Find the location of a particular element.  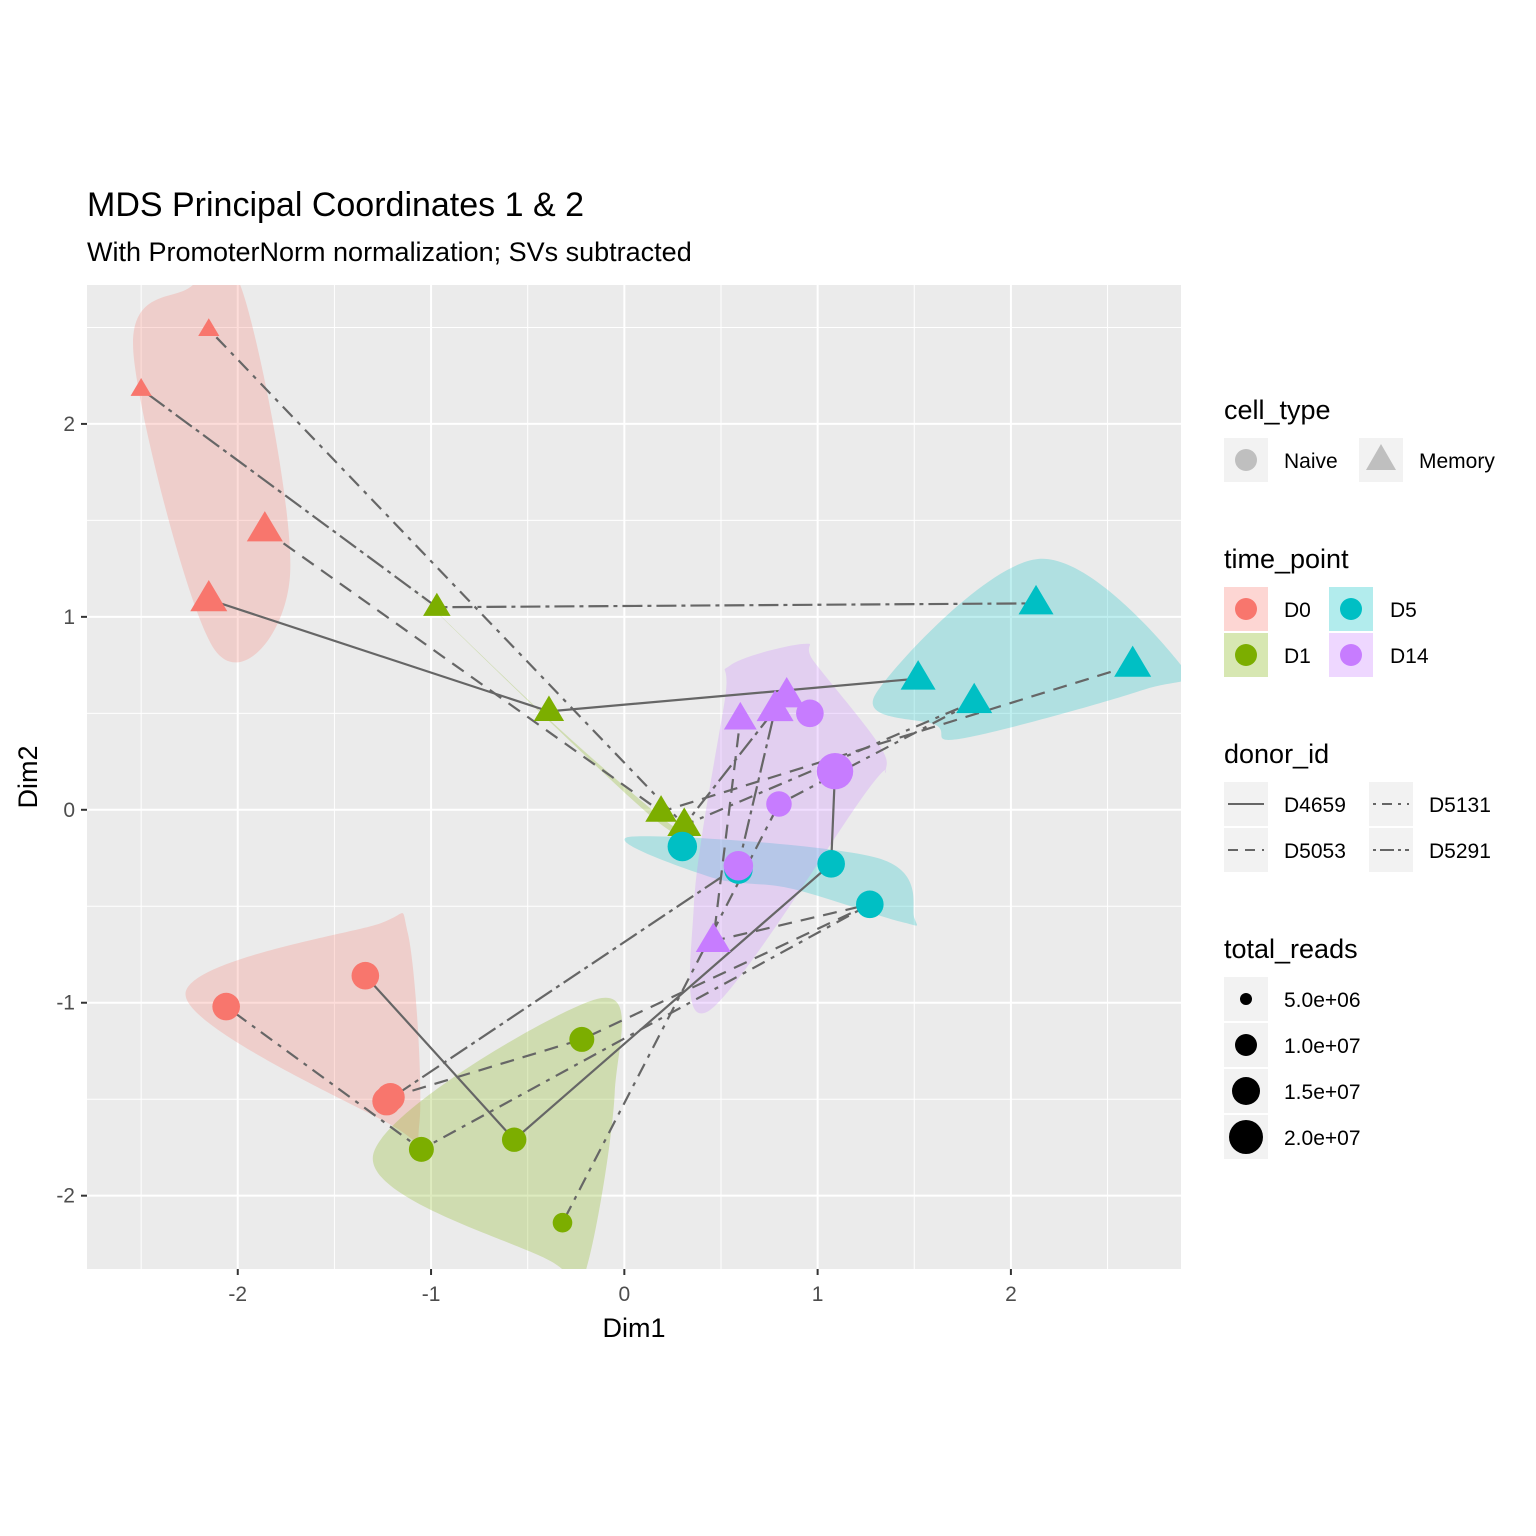

legend-size-2e7 is located at coordinates (1246, 1137).